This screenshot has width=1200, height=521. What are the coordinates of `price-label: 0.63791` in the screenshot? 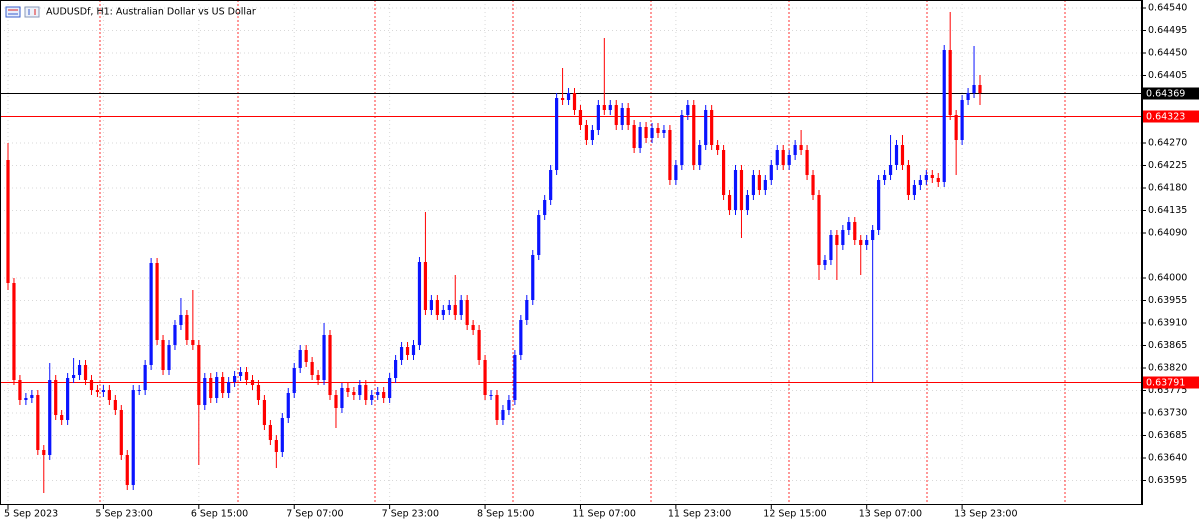 It's located at (1165, 383).